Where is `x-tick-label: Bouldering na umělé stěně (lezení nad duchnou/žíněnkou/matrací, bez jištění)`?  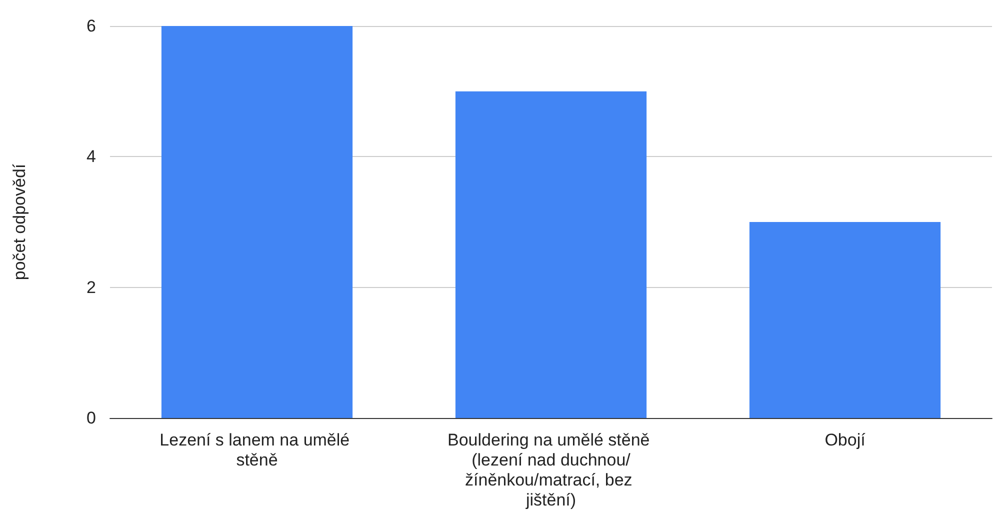 x-tick-label: Bouldering na umělé stěně (lezení nad duchnou/žíněnkou/matrací, bez jištění) is located at coordinates (551, 470).